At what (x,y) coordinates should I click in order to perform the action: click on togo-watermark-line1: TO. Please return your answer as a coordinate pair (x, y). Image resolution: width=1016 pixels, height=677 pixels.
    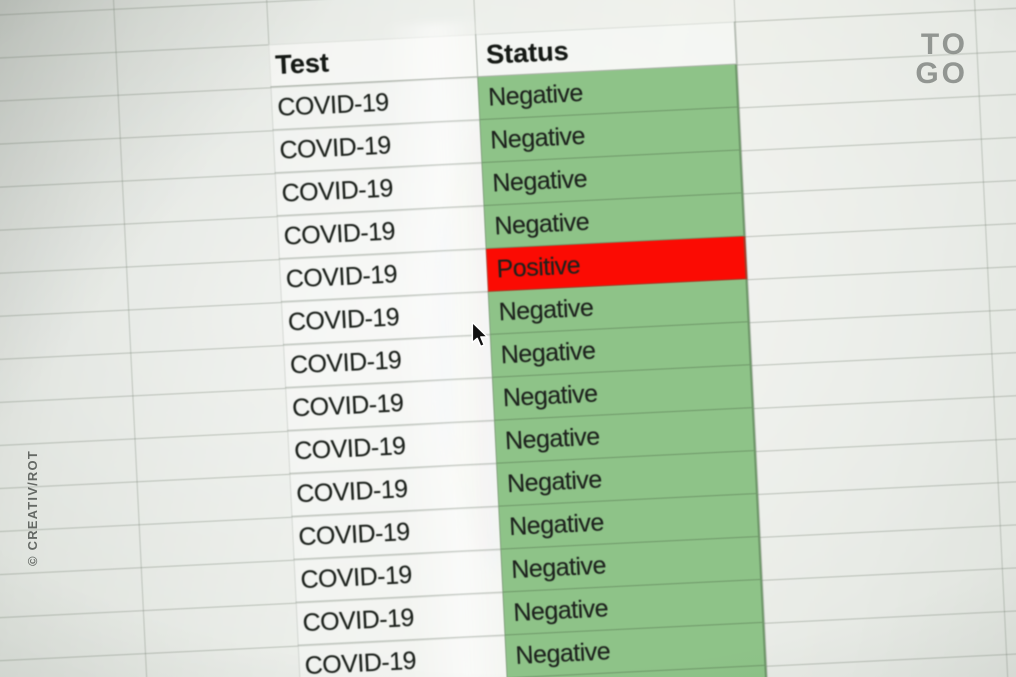
    Looking at the image, I should click on (944, 44).